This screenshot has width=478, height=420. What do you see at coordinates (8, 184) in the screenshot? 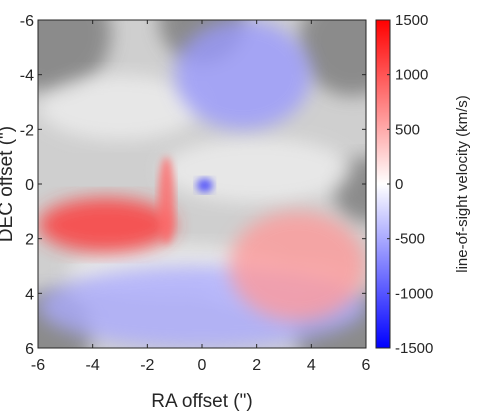
I see `y-axis-label: DEC offset (")` at bounding box center [8, 184].